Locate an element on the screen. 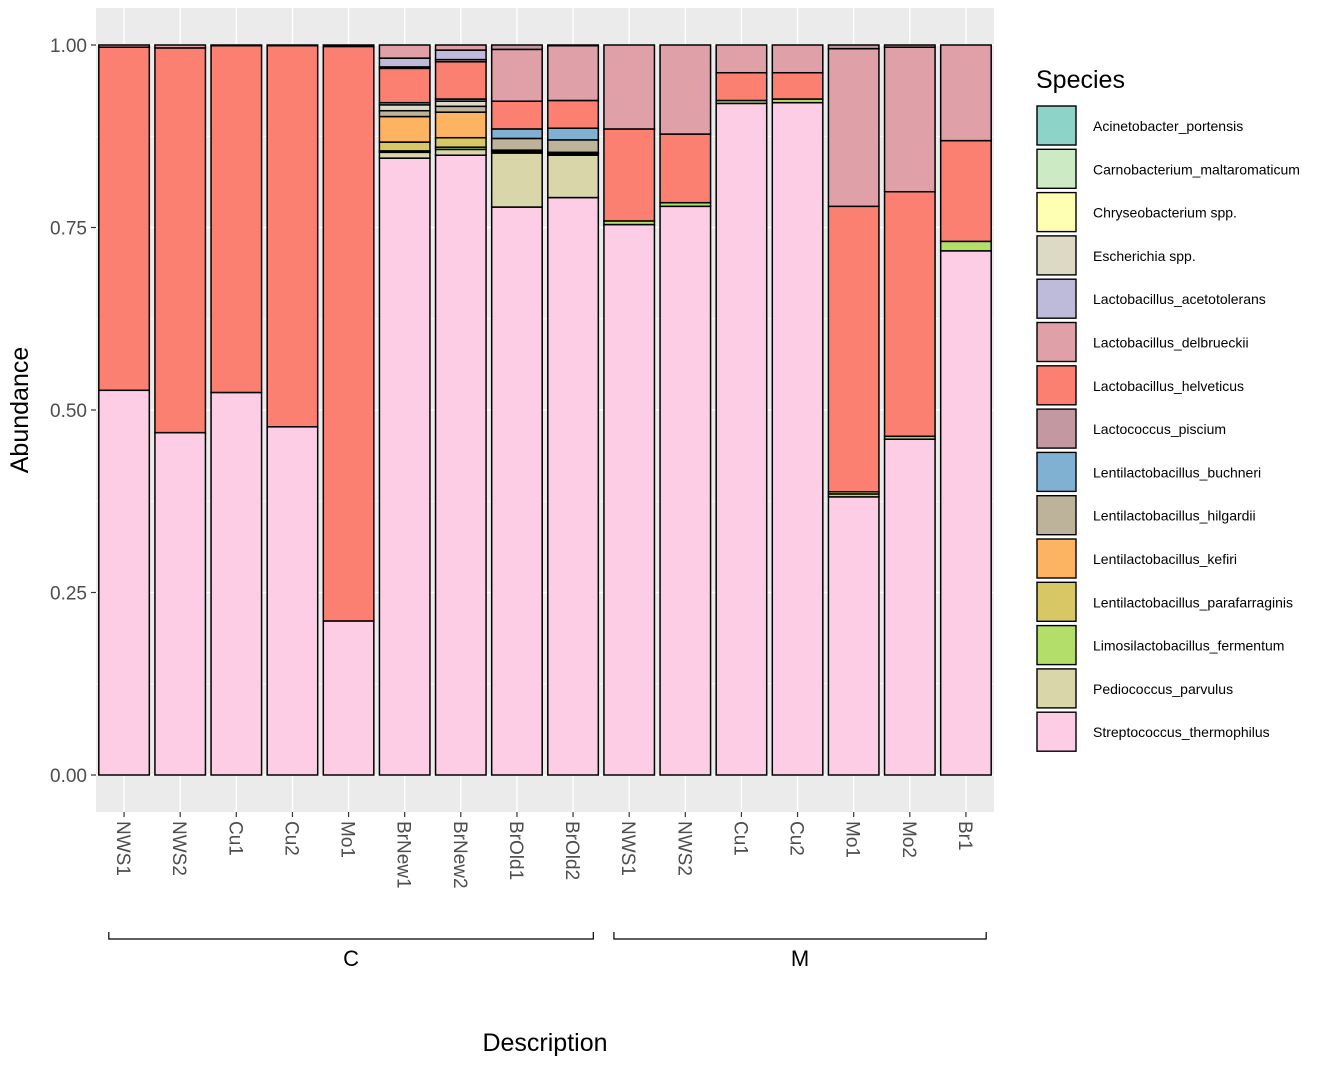 This screenshot has height=1066, width=1325. x-axis-title: Description is located at coordinates (544, 1043).